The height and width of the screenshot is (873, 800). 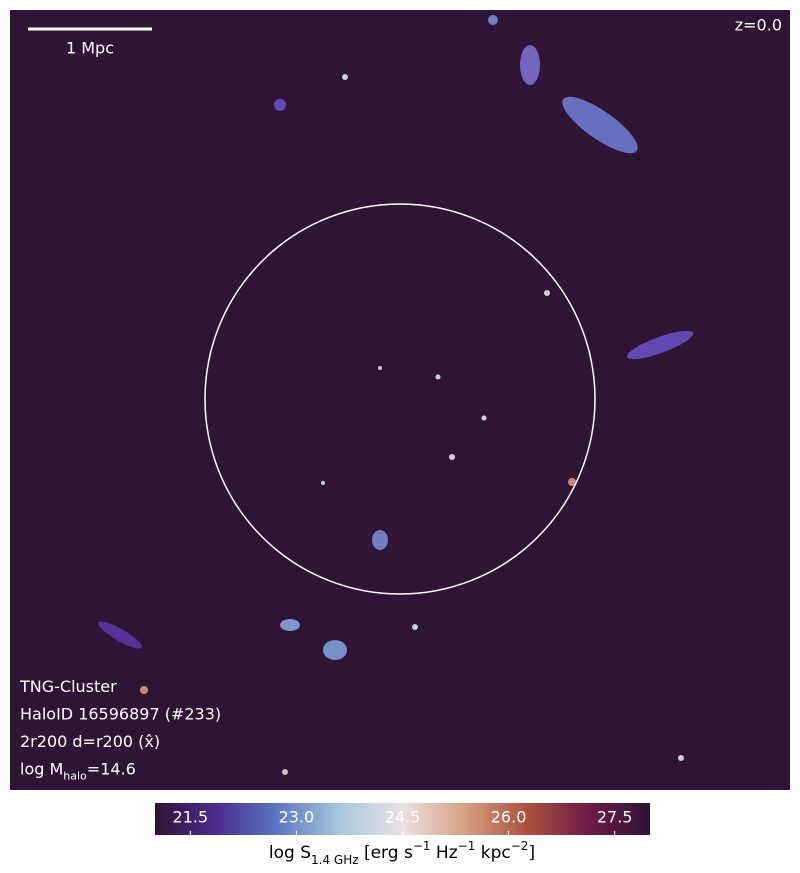 What do you see at coordinates (758, 25) in the screenshot?
I see `redshift-label: z=0.0` at bounding box center [758, 25].